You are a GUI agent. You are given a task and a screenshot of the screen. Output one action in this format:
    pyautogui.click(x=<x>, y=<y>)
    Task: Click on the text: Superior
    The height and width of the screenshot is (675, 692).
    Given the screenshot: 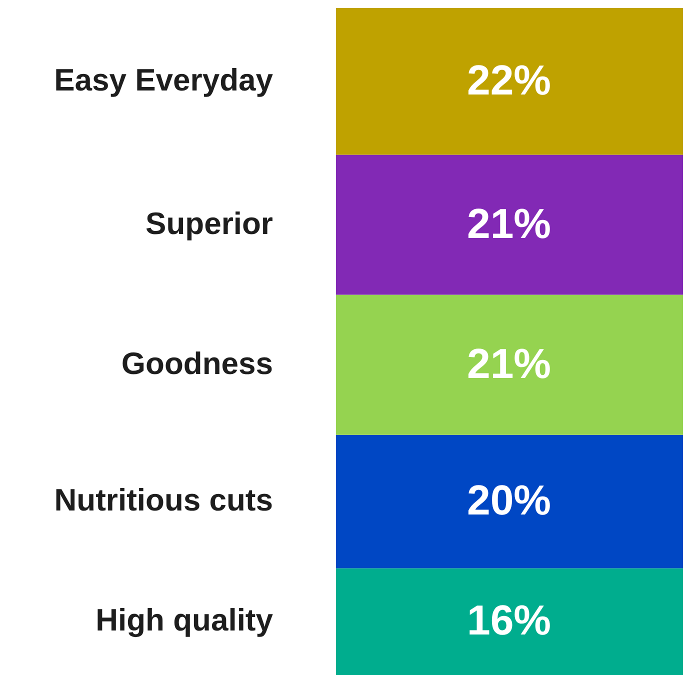 What is the action you would take?
    pyautogui.click(x=209, y=223)
    